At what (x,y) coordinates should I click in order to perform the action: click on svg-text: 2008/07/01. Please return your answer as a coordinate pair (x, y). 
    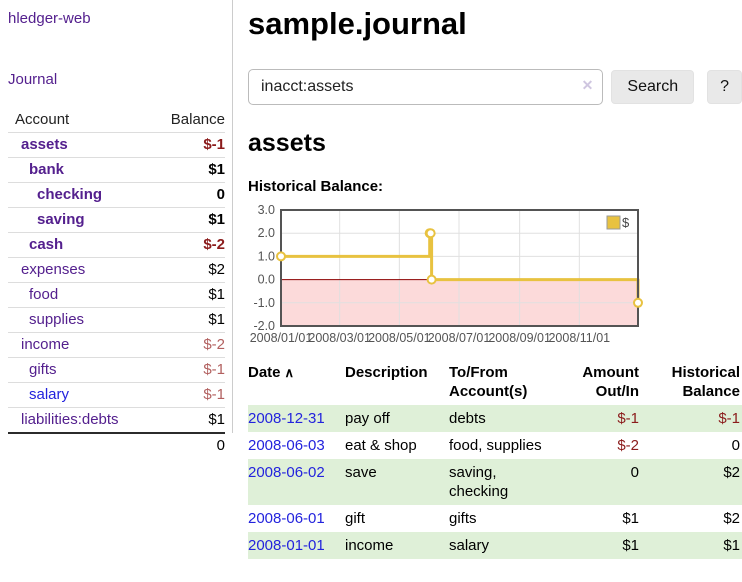
    Looking at the image, I should click on (459, 338).